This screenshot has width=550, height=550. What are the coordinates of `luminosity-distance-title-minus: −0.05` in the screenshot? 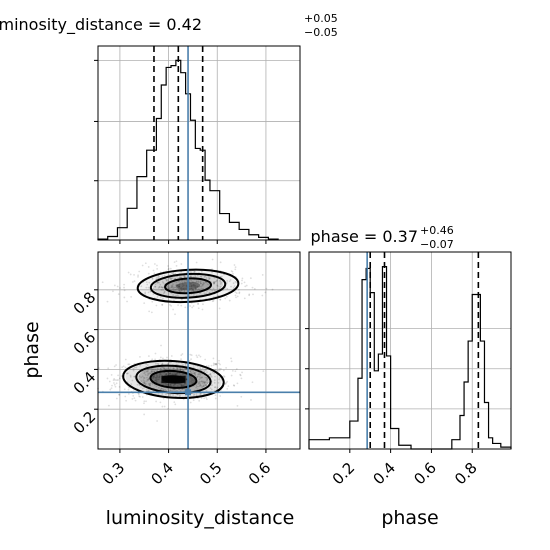 It's located at (321, 32).